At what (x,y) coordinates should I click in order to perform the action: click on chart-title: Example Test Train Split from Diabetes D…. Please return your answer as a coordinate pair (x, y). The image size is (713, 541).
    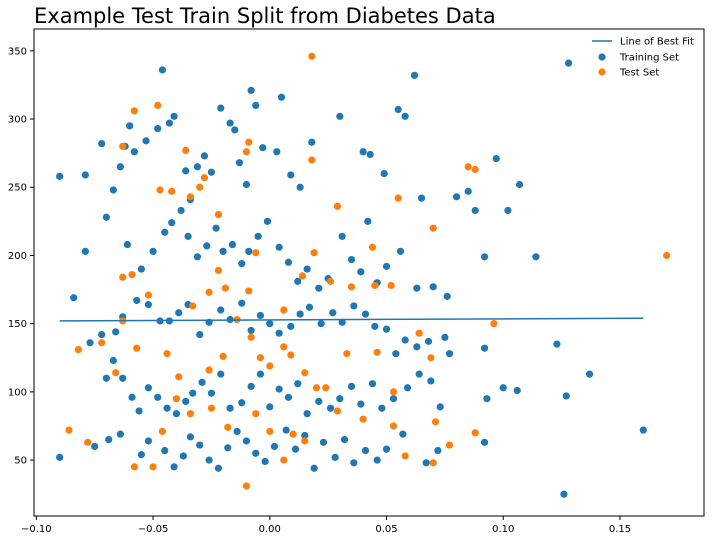
    Looking at the image, I should click on (265, 16).